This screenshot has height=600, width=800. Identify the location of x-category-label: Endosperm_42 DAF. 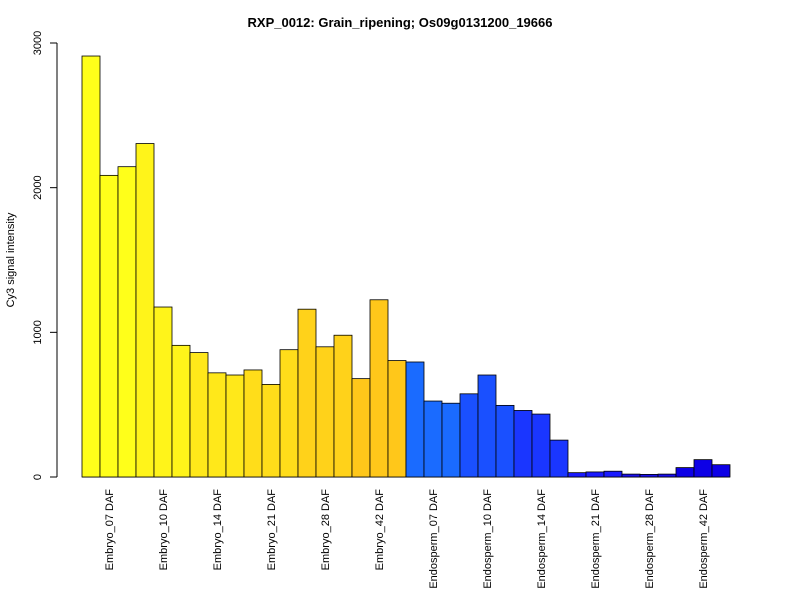
(704, 539).